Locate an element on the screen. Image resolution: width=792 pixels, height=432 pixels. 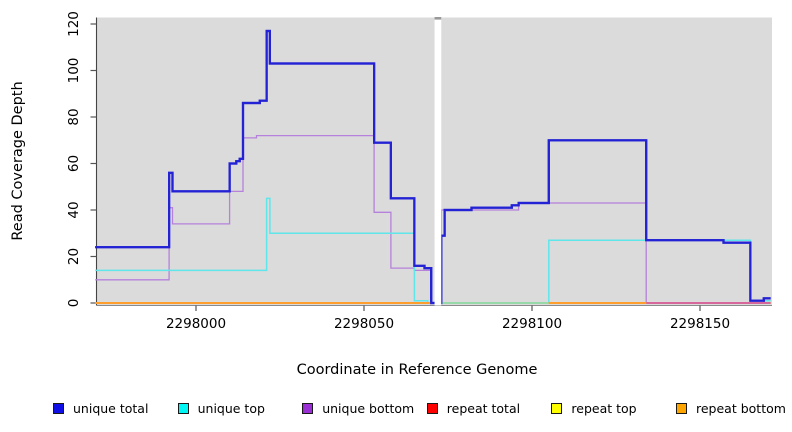
y-tick-label: 100 is located at coordinates (74, 71).